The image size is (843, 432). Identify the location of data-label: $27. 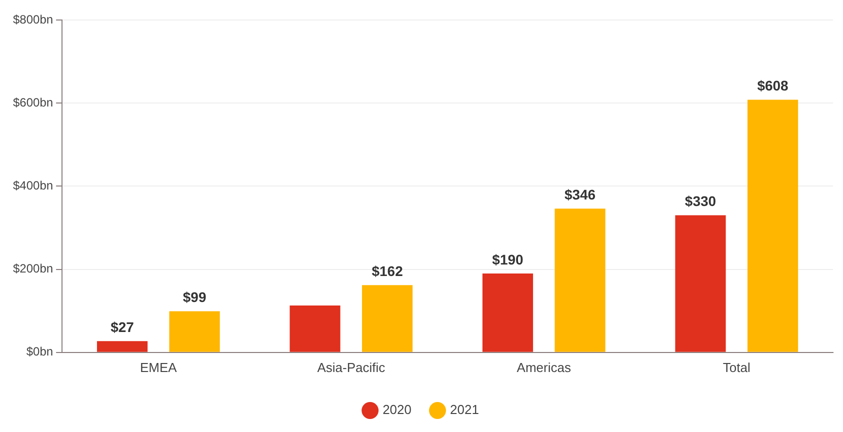
(122, 327).